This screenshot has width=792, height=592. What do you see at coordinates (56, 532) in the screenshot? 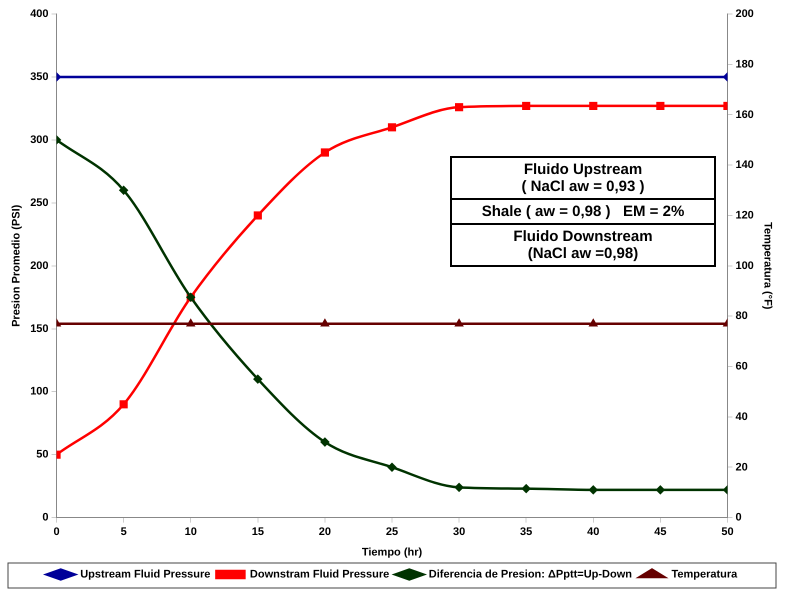
I see `x-tick-label: 0` at bounding box center [56, 532].